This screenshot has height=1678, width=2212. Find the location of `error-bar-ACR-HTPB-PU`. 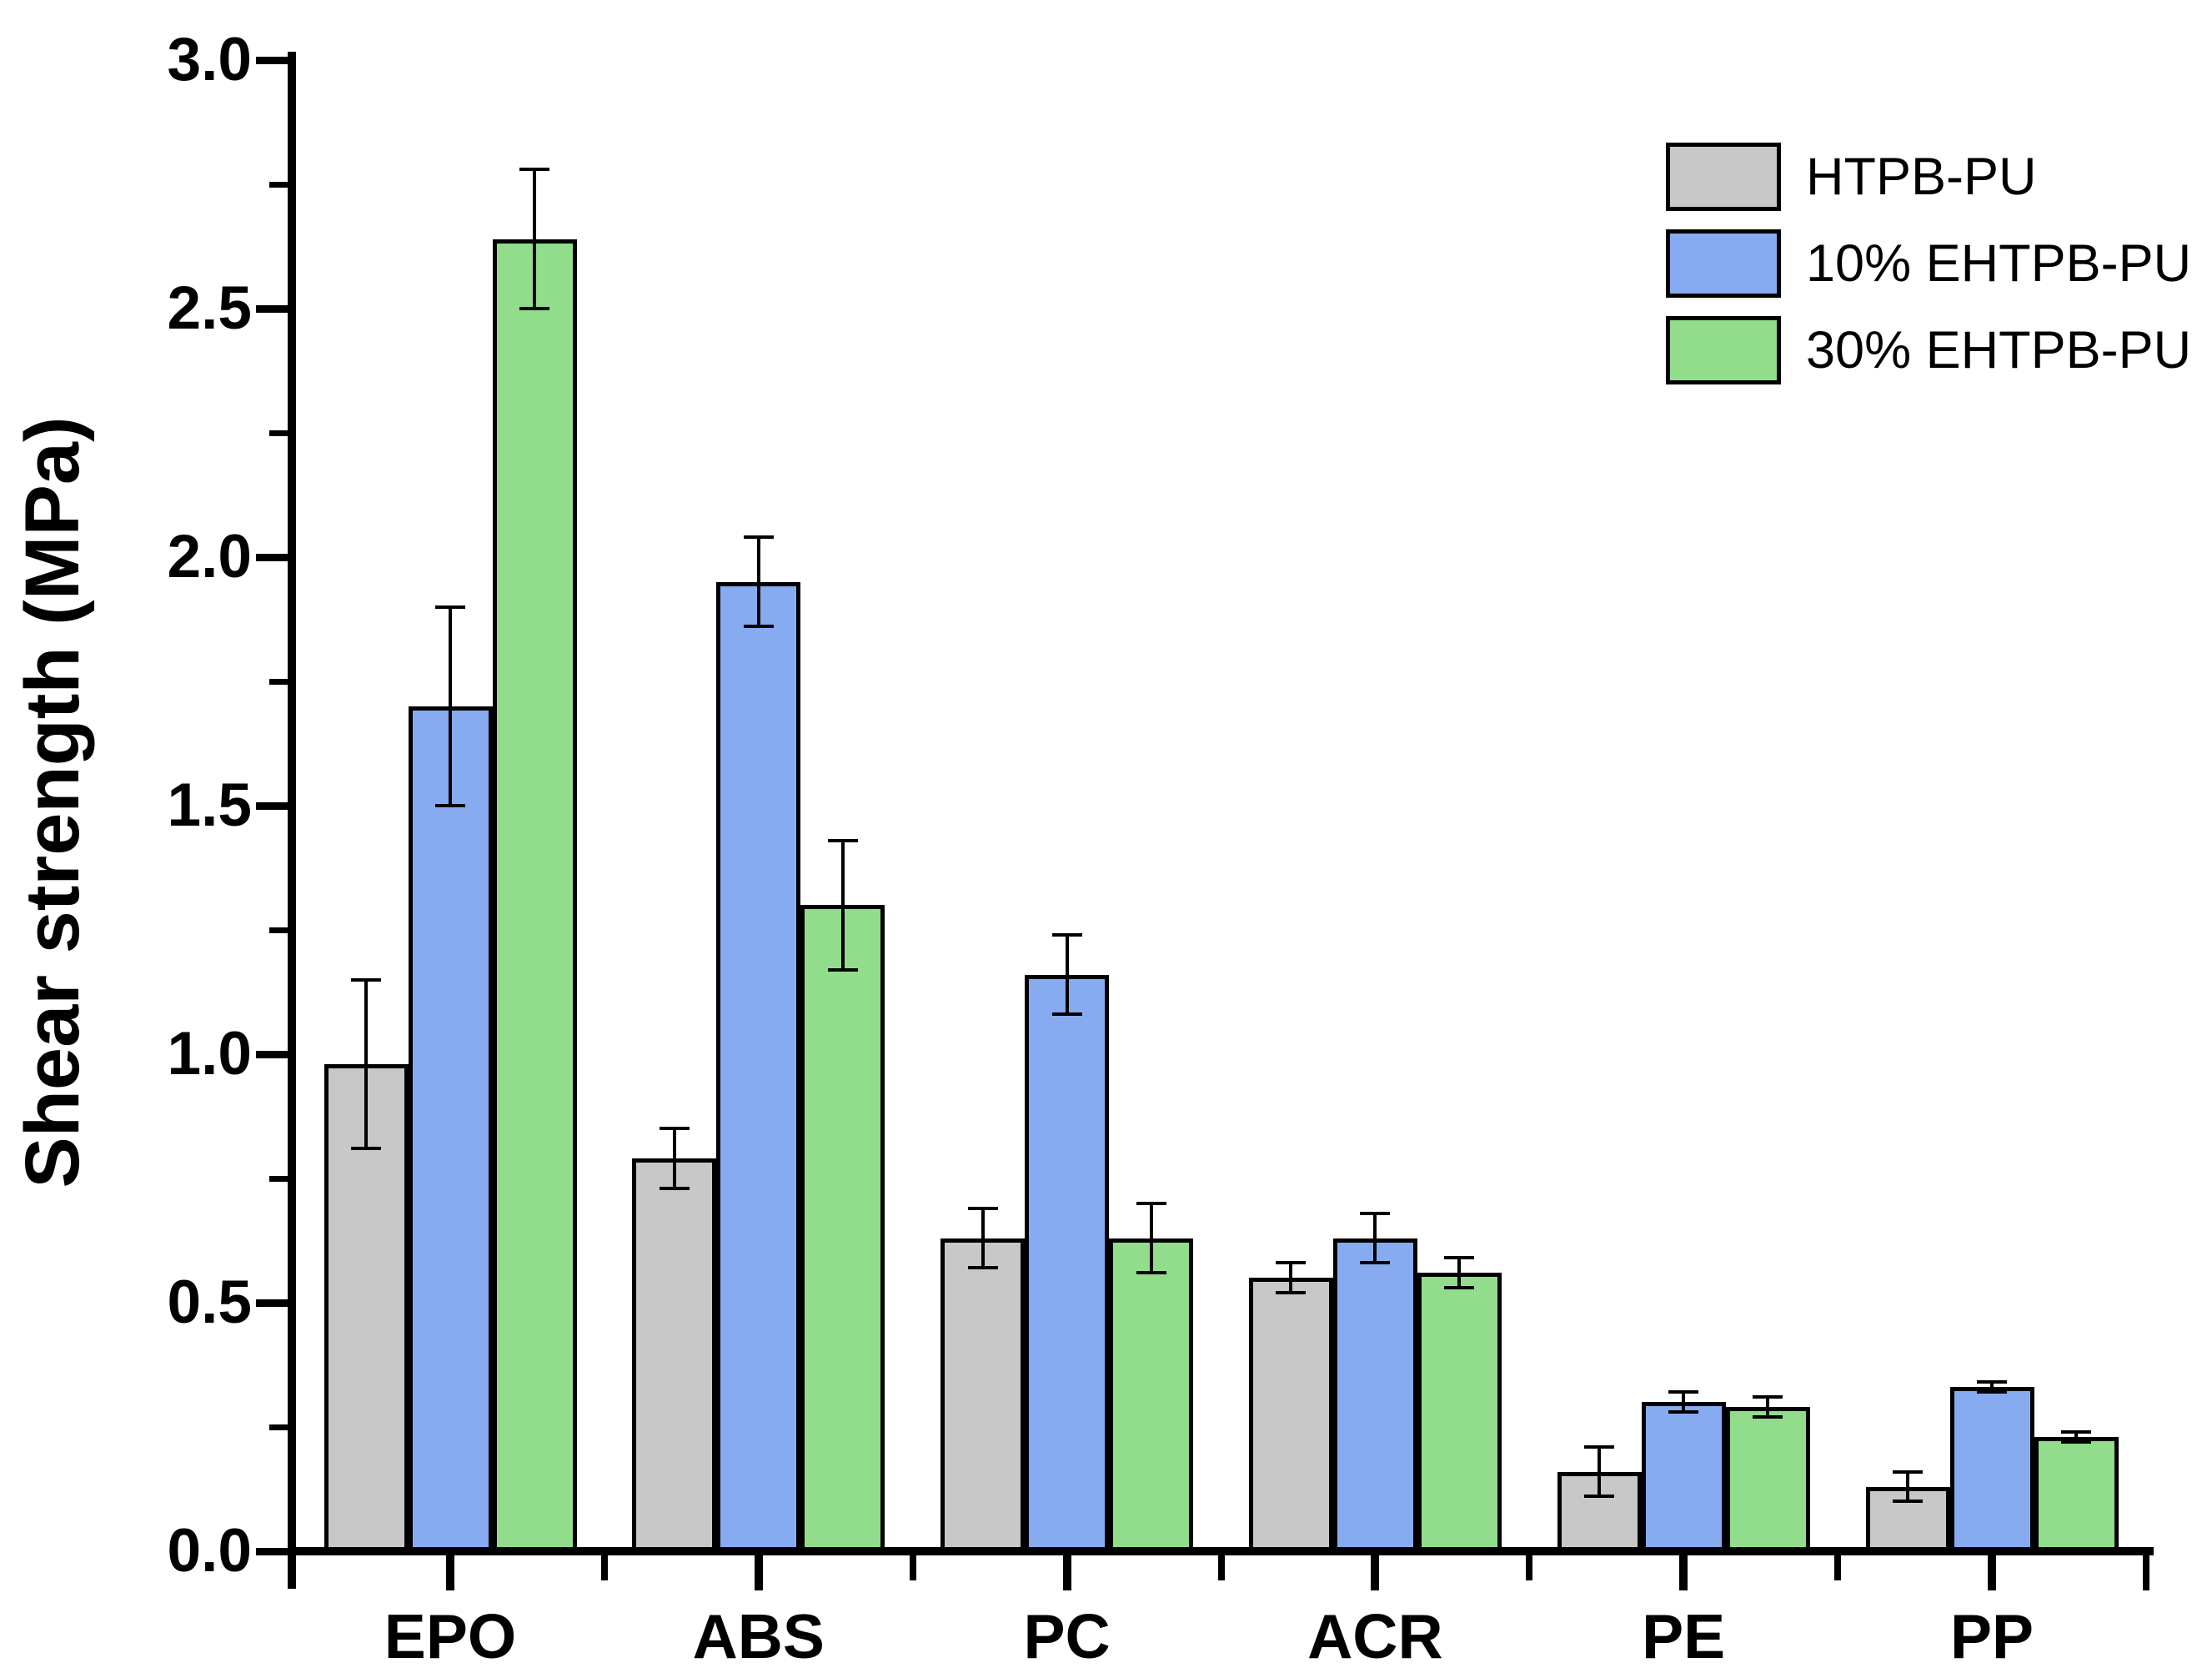

error-bar-ACR-HTPB-PU is located at coordinates (1291, 1278).